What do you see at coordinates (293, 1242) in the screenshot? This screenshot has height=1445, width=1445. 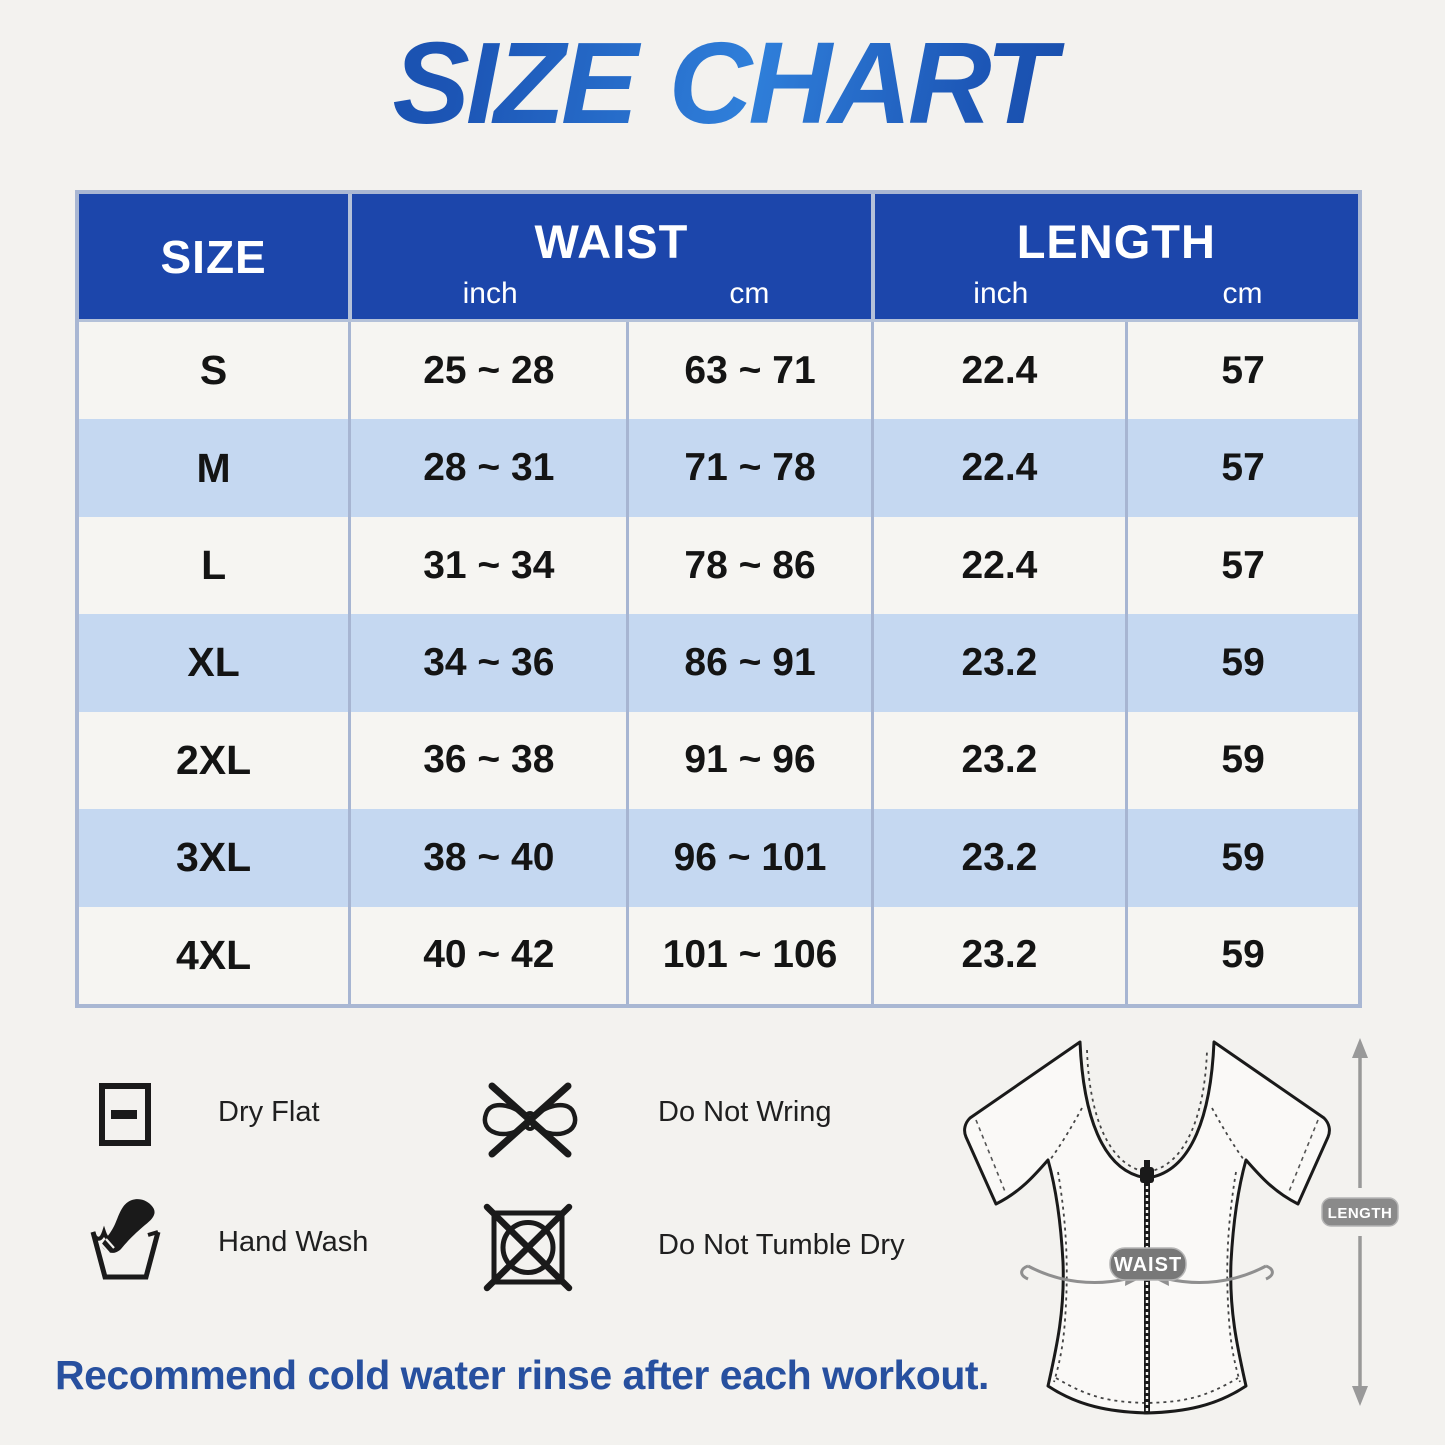 I see `care-label-hand-wash: Hand Wash` at bounding box center [293, 1242].